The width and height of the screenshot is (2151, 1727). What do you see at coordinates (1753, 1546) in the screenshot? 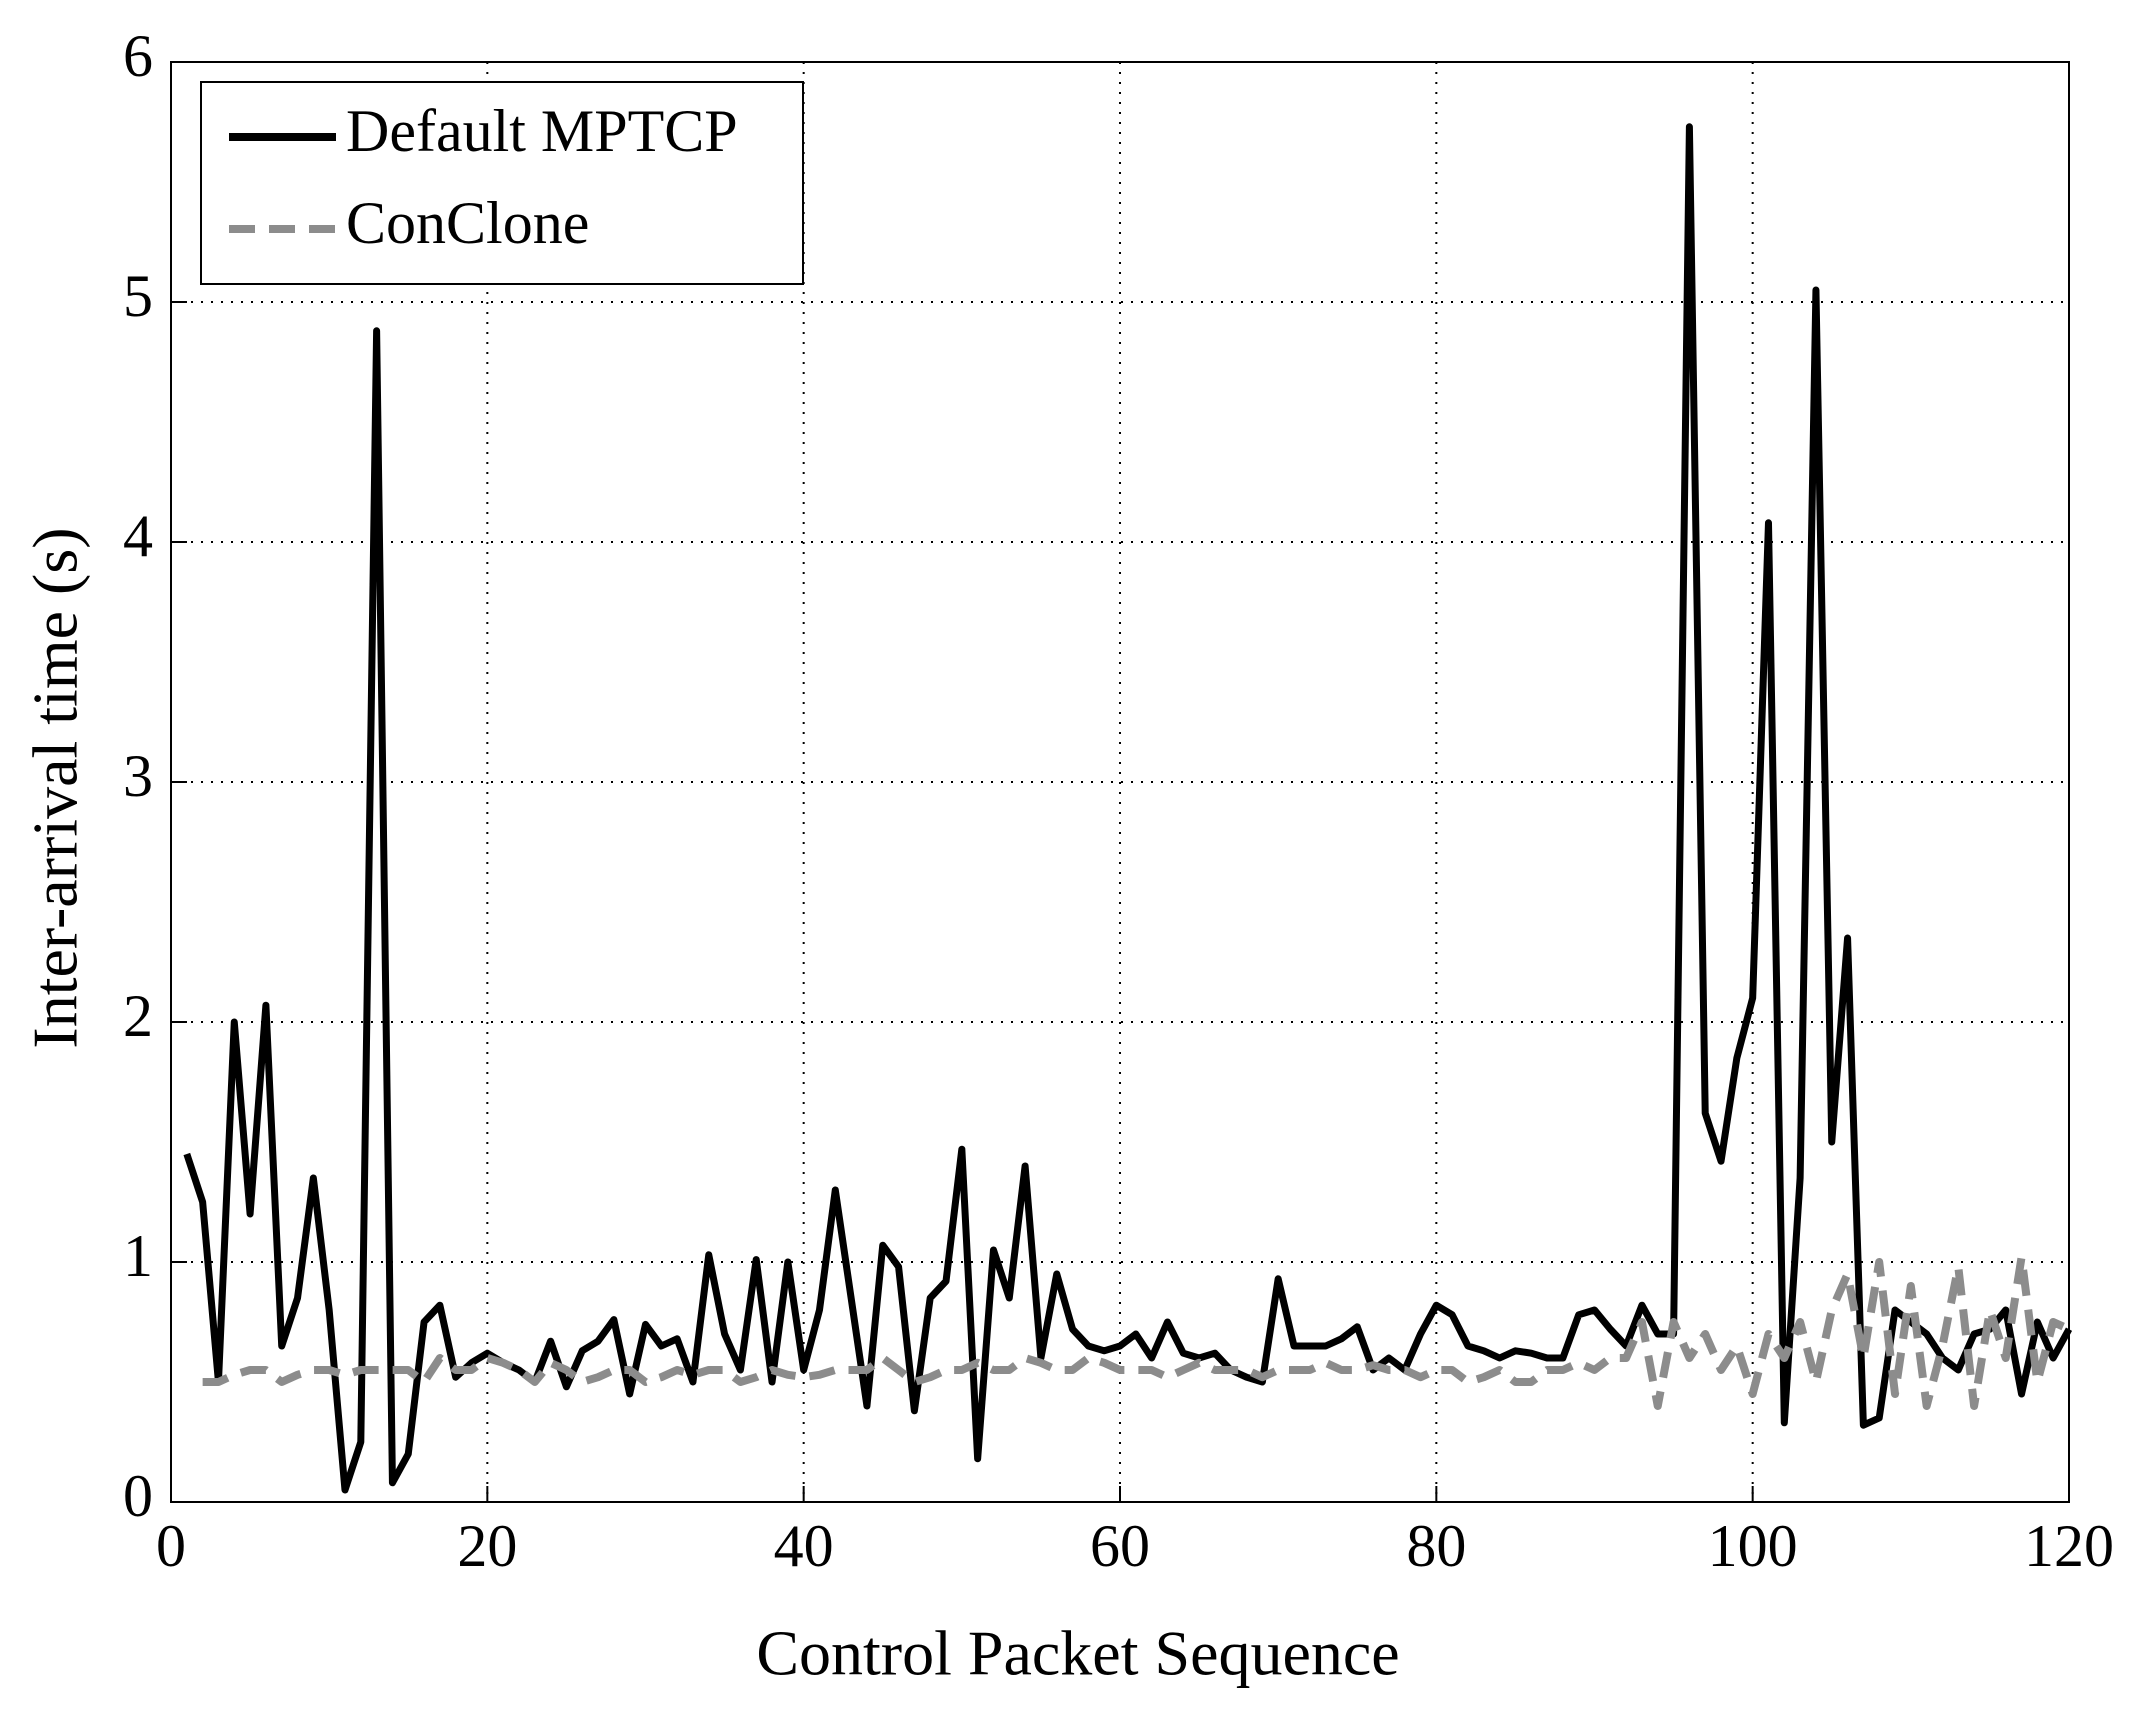
I see `x-tick-label: 100` at bounding box center [1753, 1546].